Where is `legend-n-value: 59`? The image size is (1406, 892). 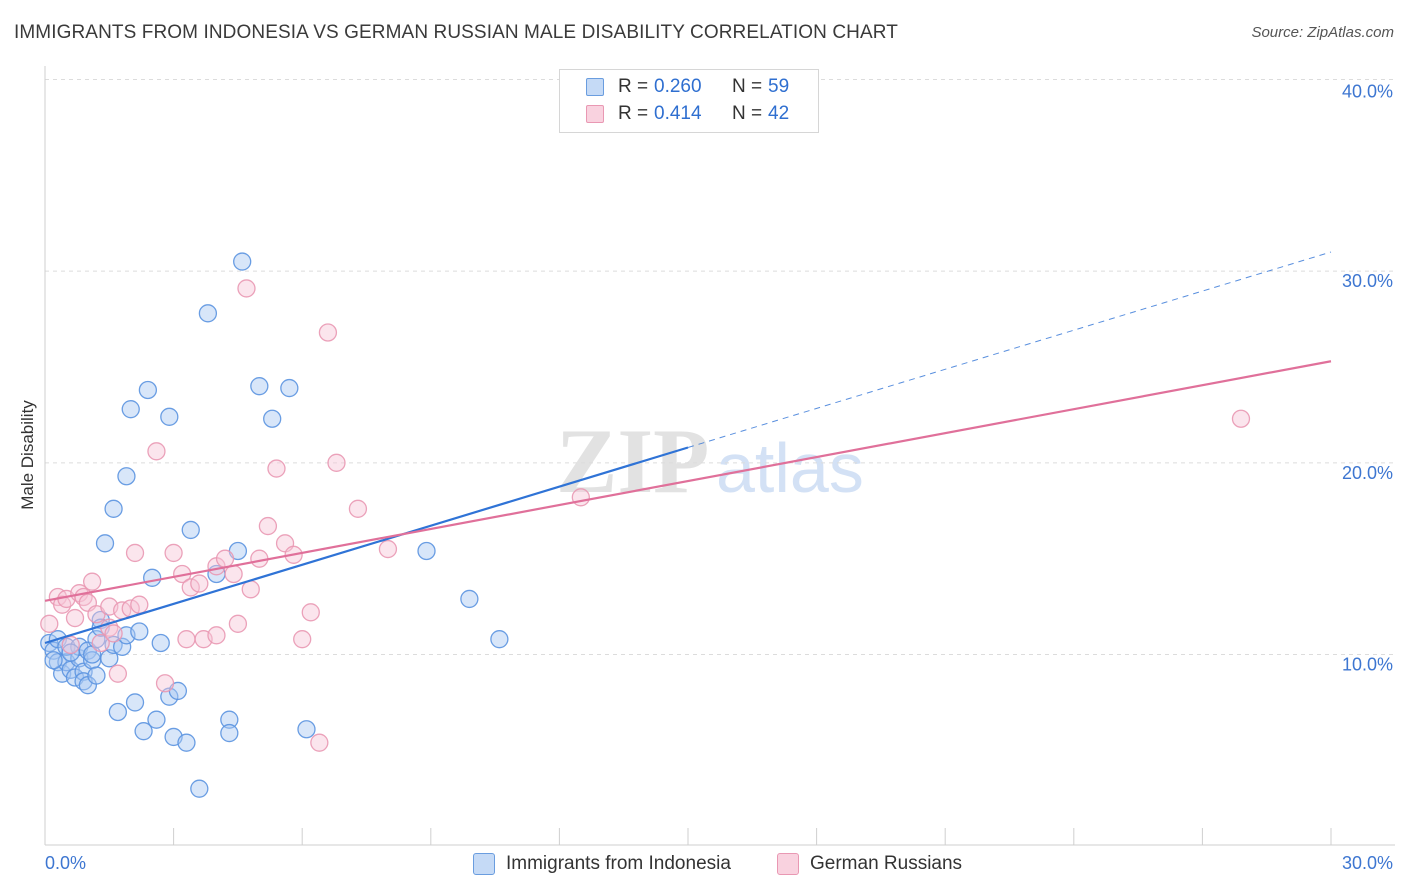 legend-n-value: 59 is located at coordinates (779, 86).